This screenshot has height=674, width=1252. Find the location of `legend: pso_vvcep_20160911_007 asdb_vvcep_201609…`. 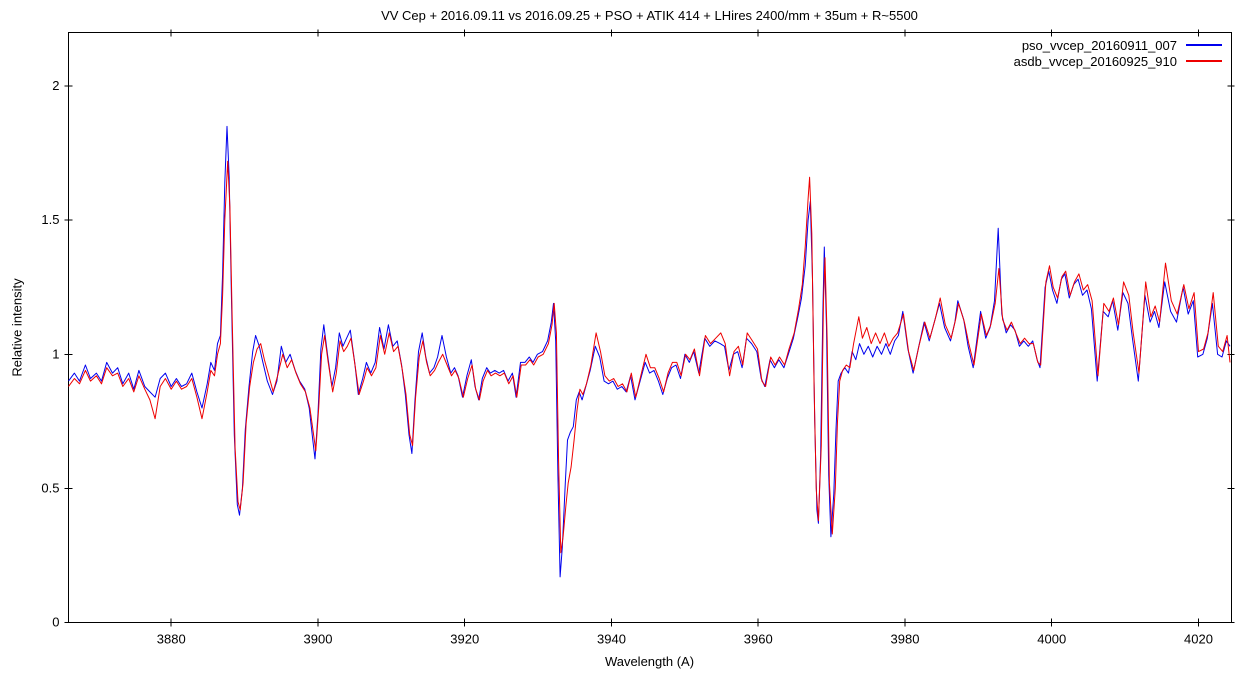

legend: pso_vvcep_20160911_007 asdb_vvcep_201609… is located at coordinates (1118, 53).